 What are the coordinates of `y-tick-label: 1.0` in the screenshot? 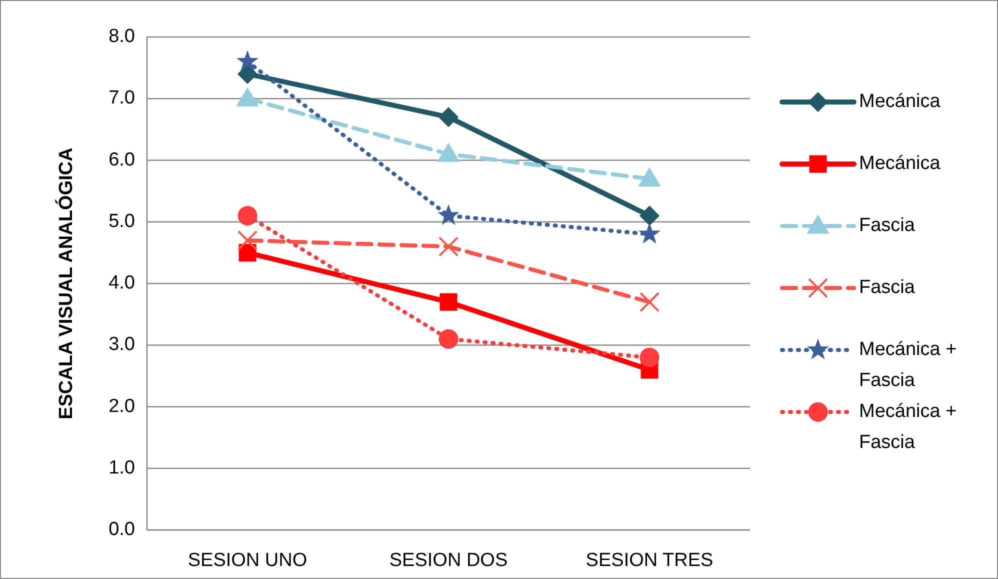 It's located at (121, 467).